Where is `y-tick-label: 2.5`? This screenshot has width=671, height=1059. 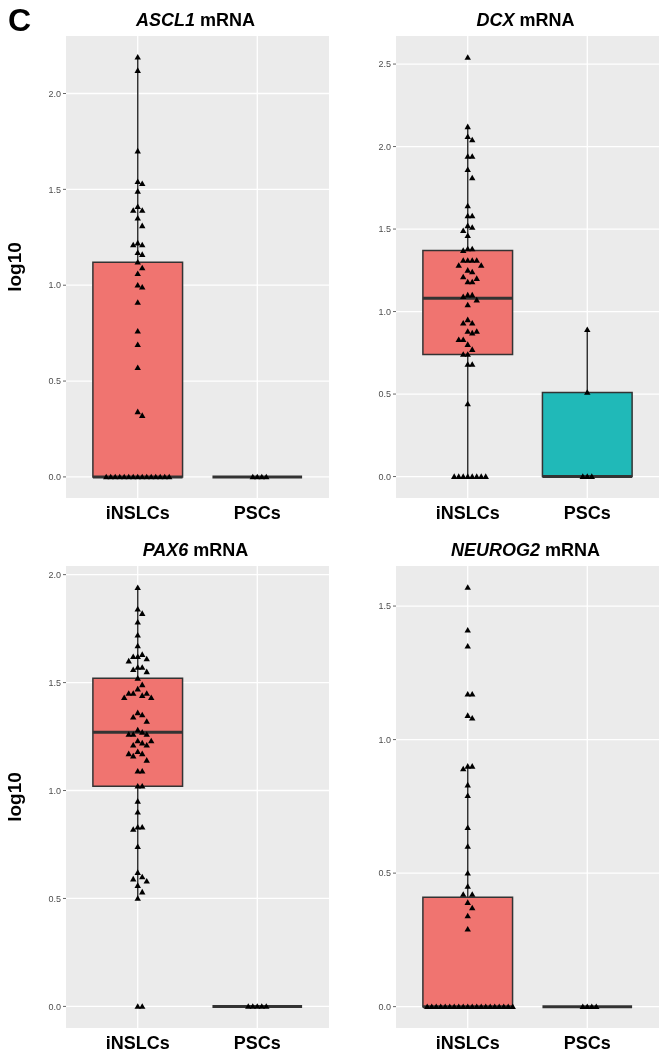 y-tick-label: 2.5 is located at coordinates (384, 64).